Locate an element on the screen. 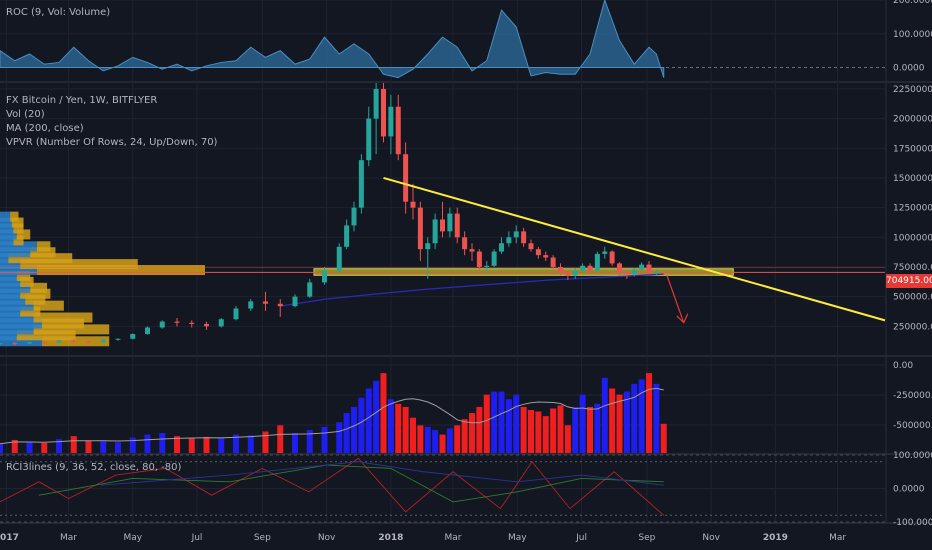 The image size is (932, 550). price-axis-tick: 2000000.00 is located at coordinates (912, 120).